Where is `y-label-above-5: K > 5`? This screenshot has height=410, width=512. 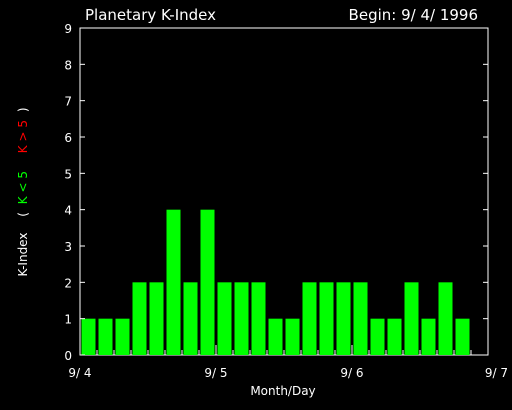 y-label-above-5: K > 5 is located at coordinates (23, 136).